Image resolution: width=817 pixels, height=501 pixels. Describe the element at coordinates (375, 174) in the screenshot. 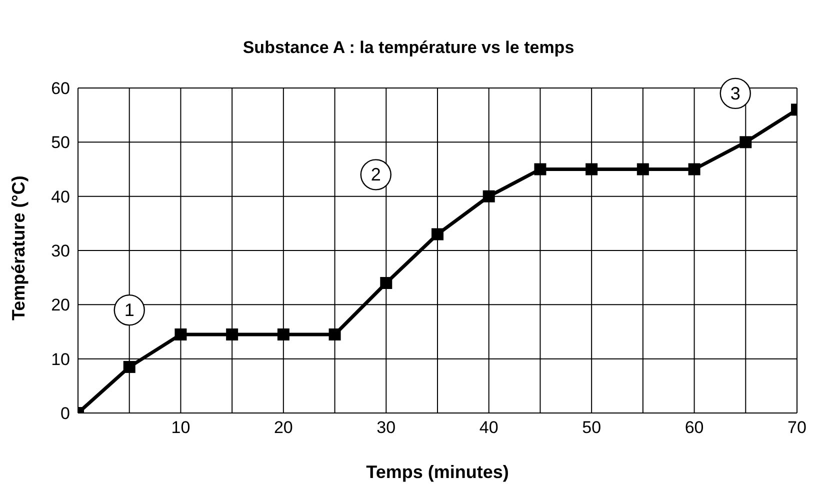

I see `annotation: 2` at that location.